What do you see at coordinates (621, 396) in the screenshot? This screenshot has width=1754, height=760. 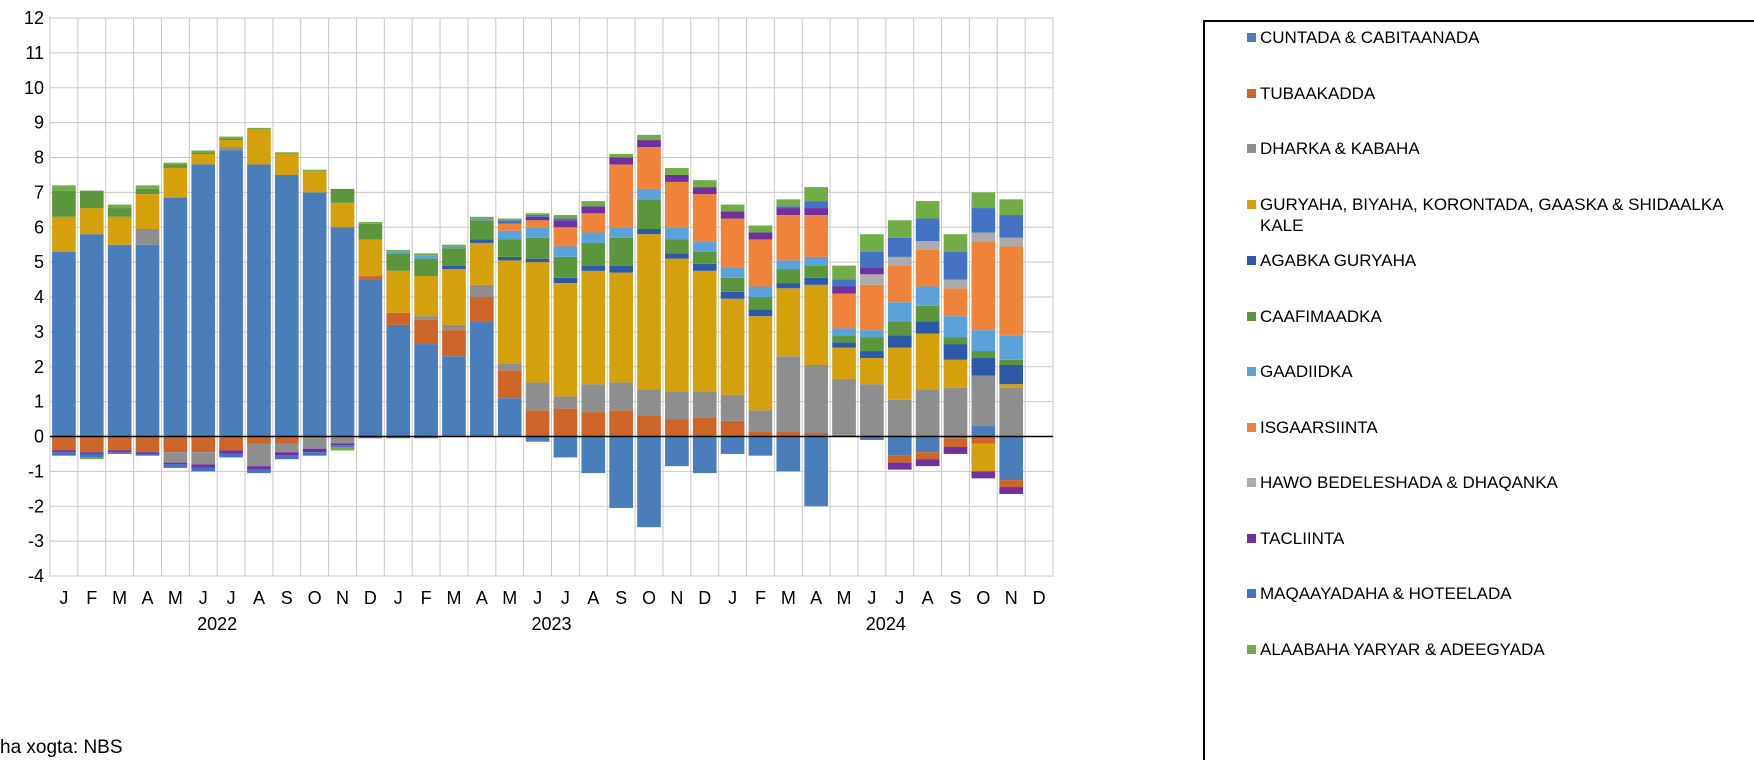 I see `bar-segment-s2-m20` at bounding box center [621, 396].